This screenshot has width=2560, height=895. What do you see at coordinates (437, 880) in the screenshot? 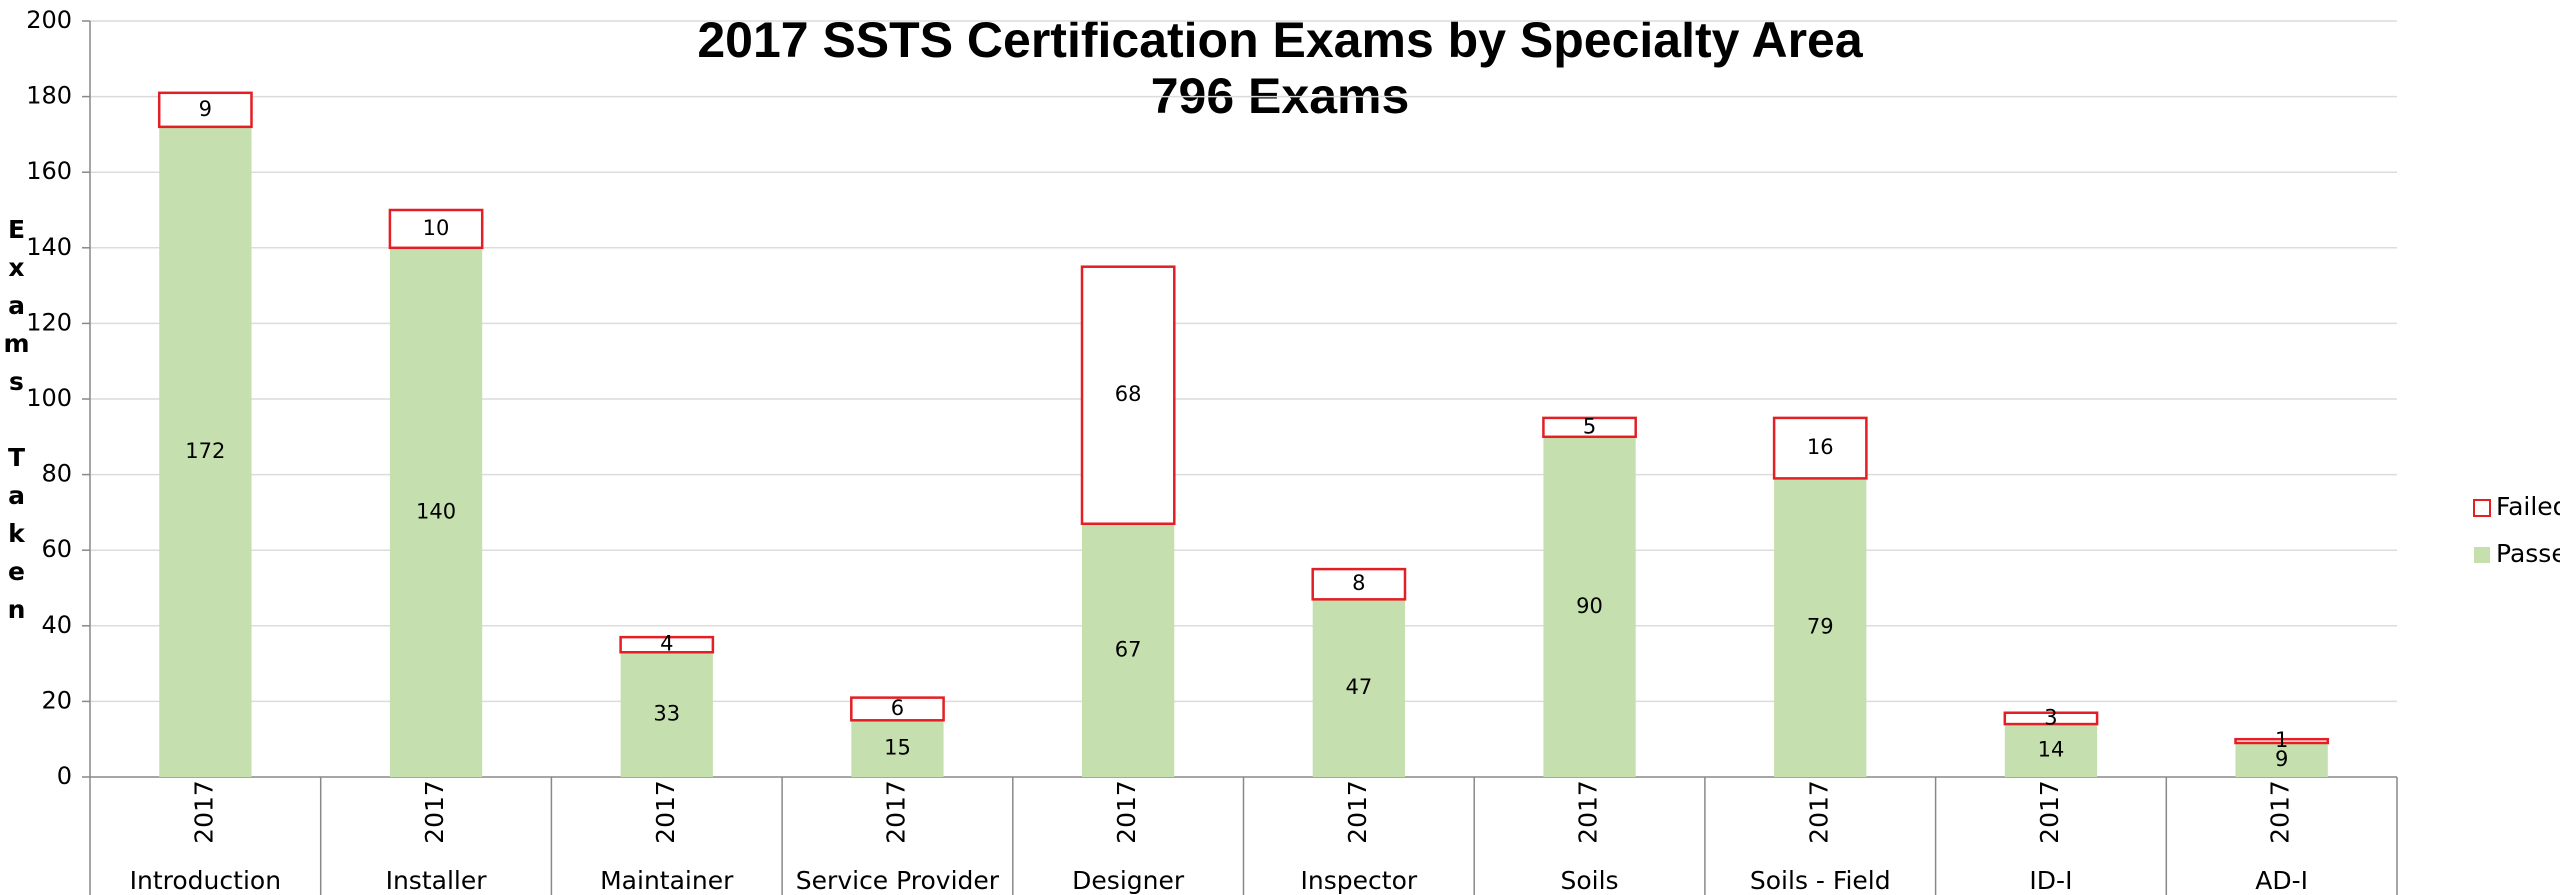
I see `x-tick-label: Installer` at bounding box center [437, 880].